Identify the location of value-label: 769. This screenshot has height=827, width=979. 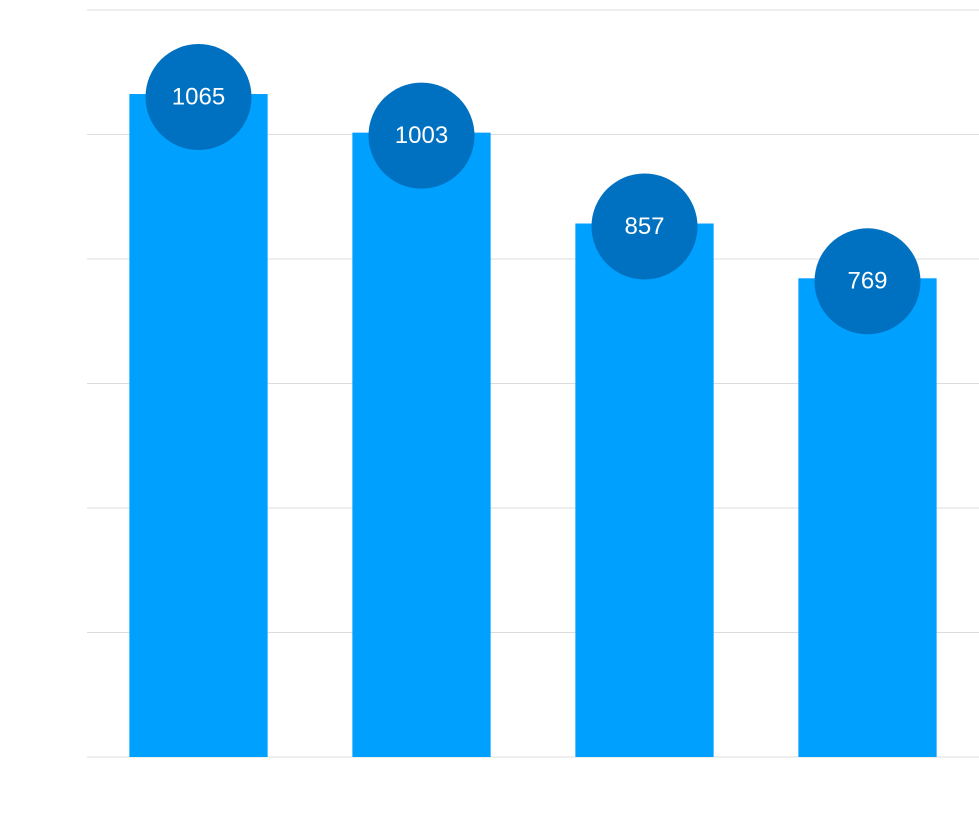
(867, 281).